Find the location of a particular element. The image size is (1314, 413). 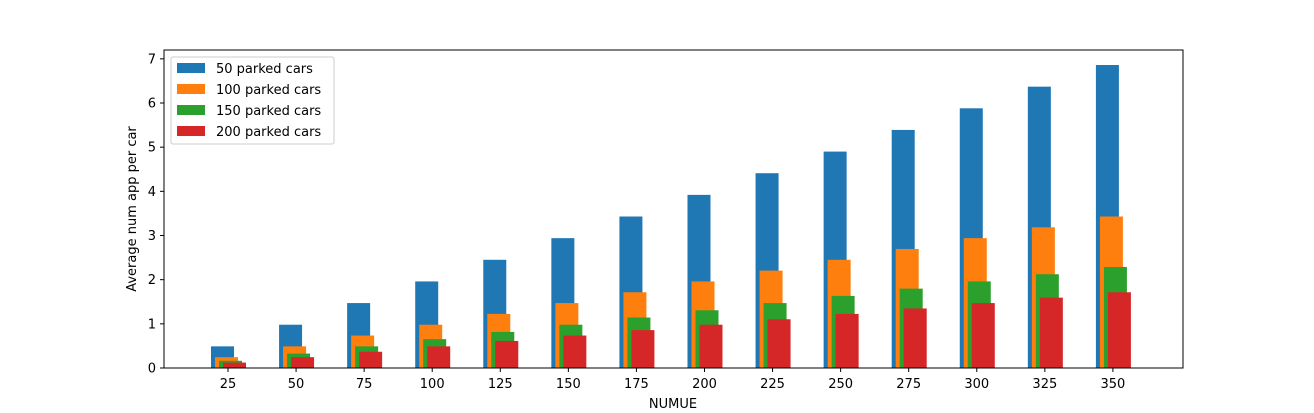

x-tick-label: 300 is located at coordinates (976, 384).